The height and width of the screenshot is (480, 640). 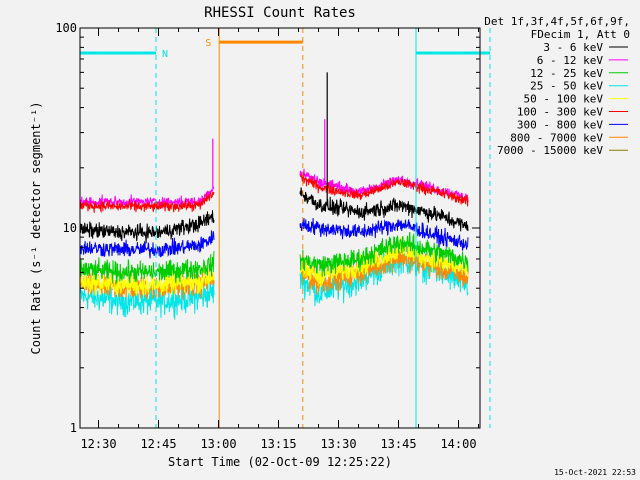 What do you see at coordinates (580, 34) in the screenshot?
I see `legend-header-line-2: FDecim 1, Att 0` at bounding box center [580, 34].